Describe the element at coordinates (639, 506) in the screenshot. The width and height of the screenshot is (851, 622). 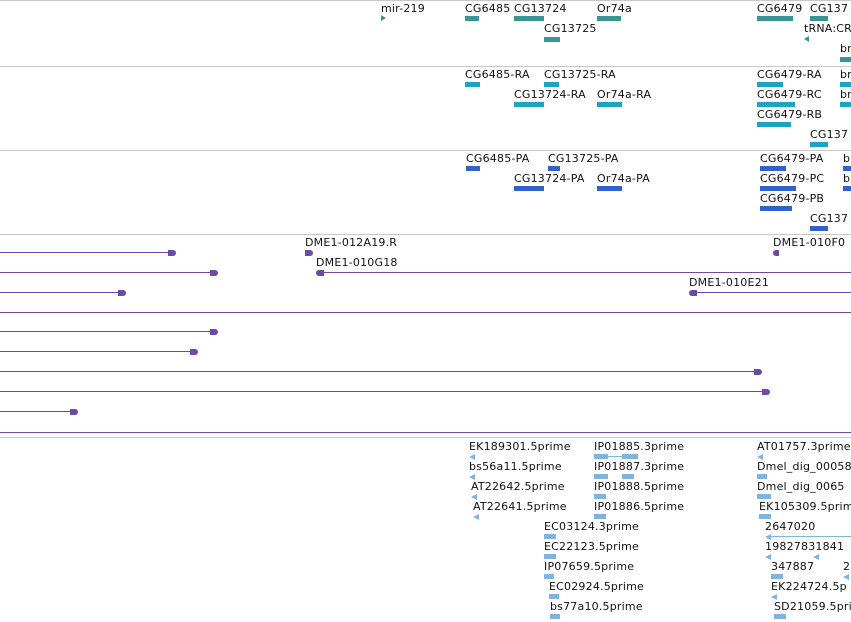
I see `est-label: IP01886.5prime` at that location.